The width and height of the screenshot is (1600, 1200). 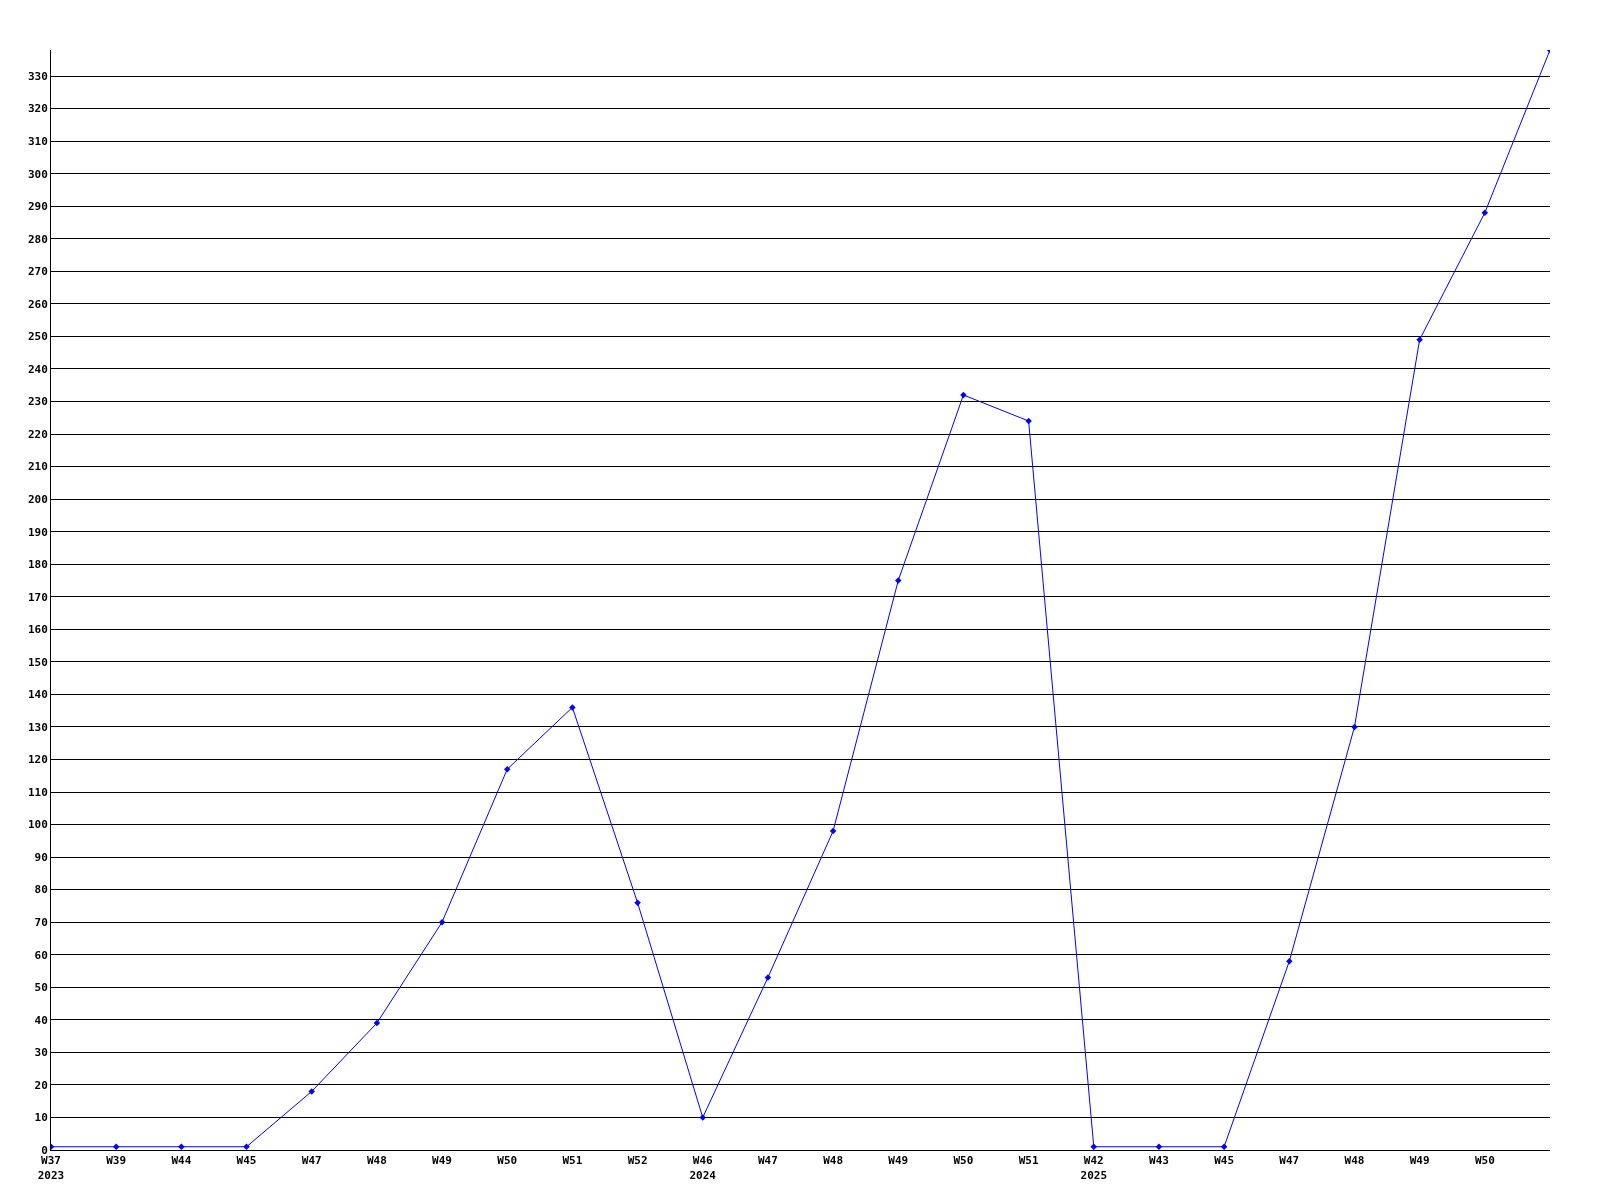 I want to click on y-tick-label: 280, so click(x=37, y=239).